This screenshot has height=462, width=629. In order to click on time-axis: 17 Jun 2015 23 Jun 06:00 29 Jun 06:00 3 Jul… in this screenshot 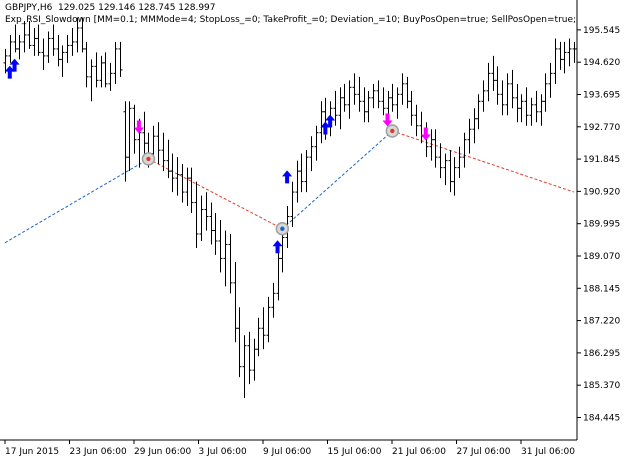, I will do `click(288, 448)`.